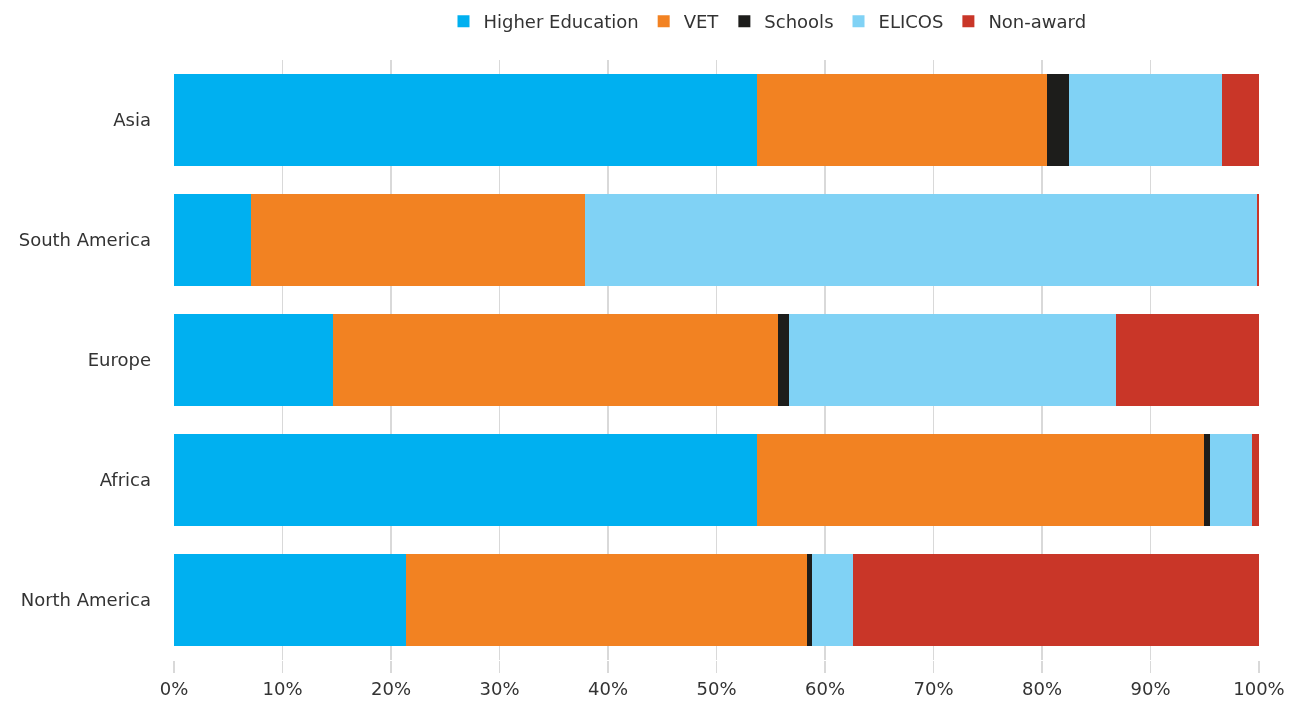  Describe the element at coordinates (933, 688) in the screenshot. I see `x-tick-label: 70%` at that location.